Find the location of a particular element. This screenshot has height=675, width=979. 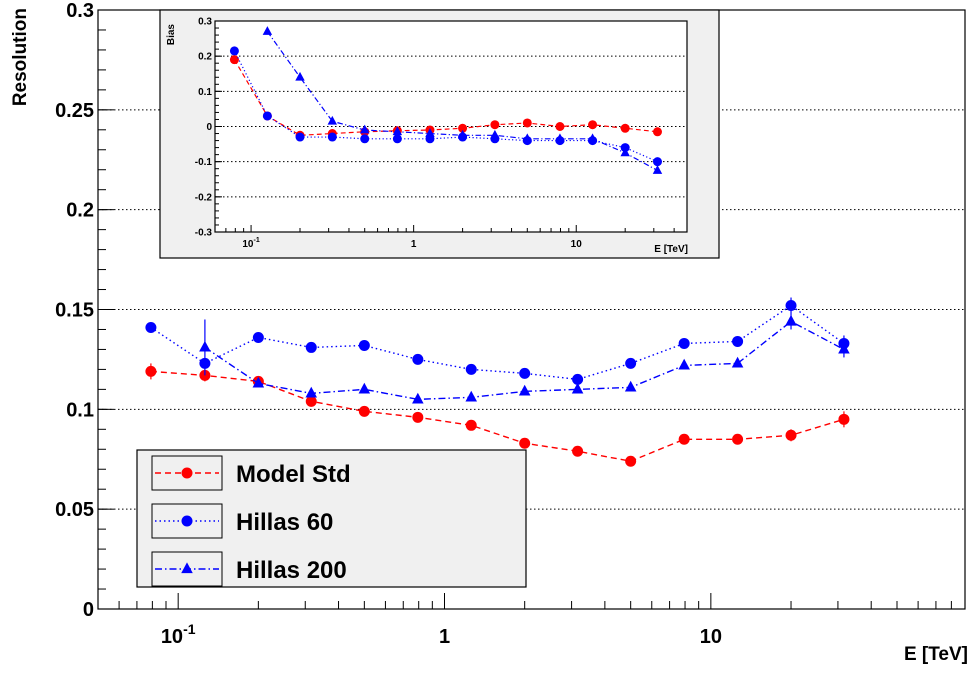

y-tick-label: -0.3 is located at coordinates (204, 233).